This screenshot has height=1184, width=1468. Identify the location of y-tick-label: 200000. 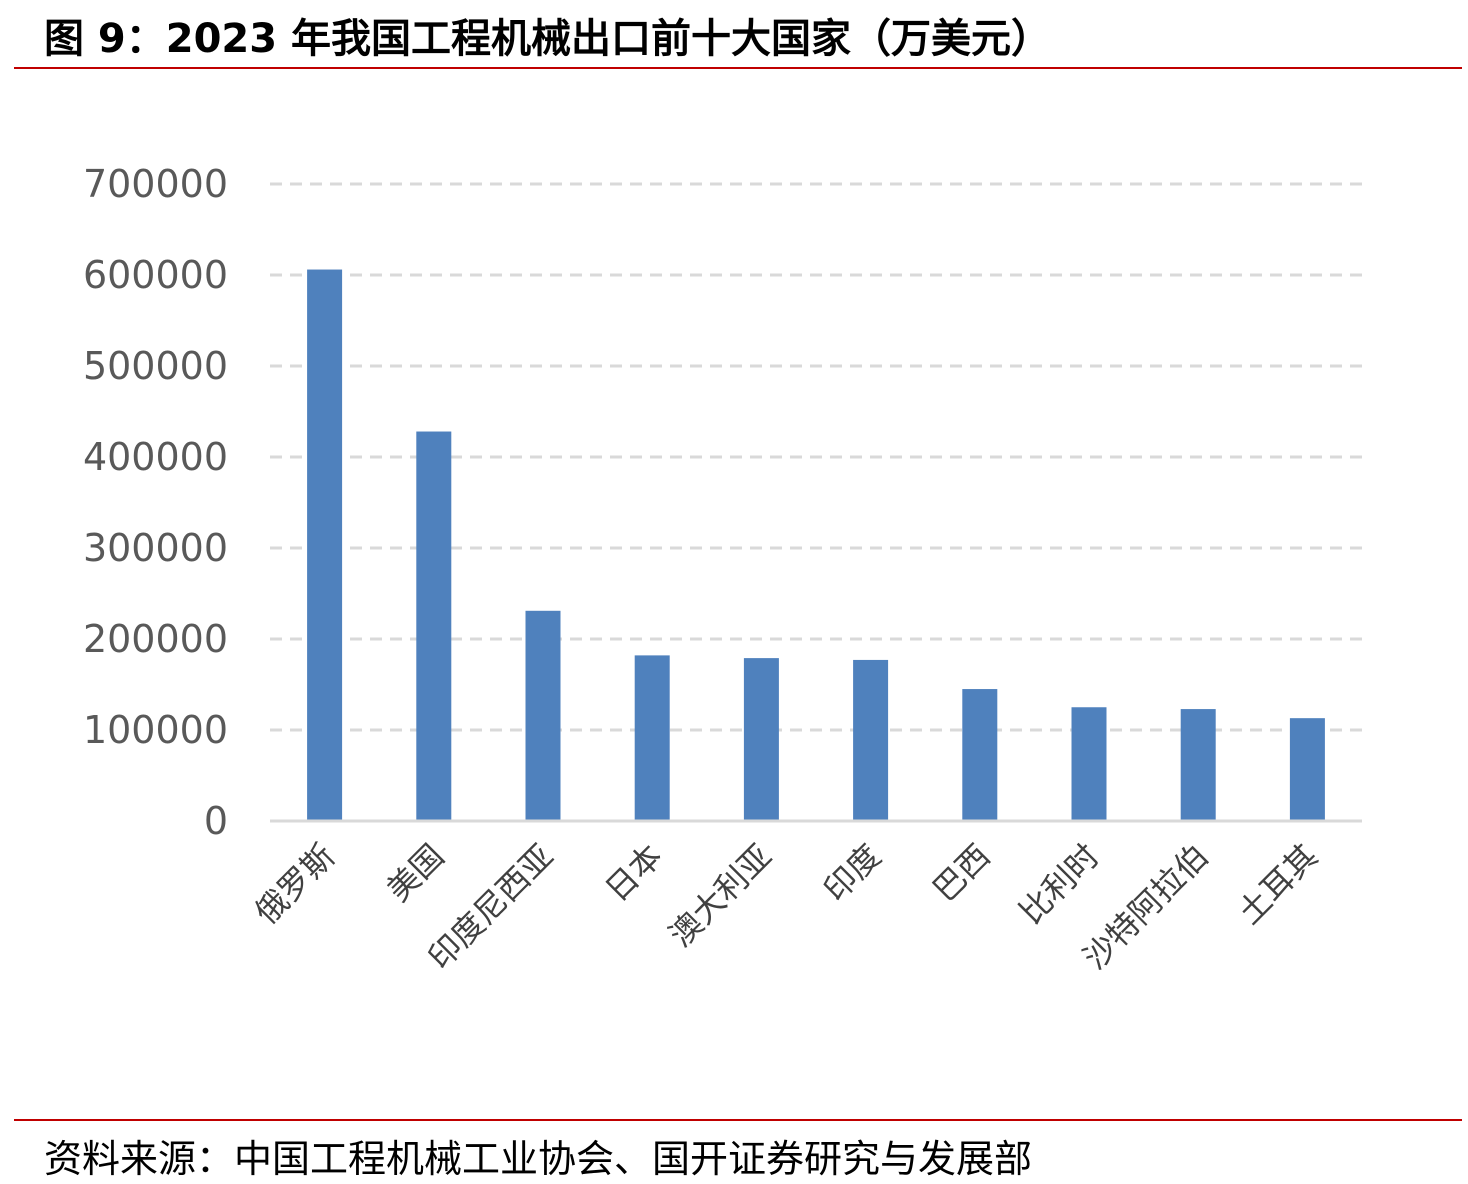
(155, 639).